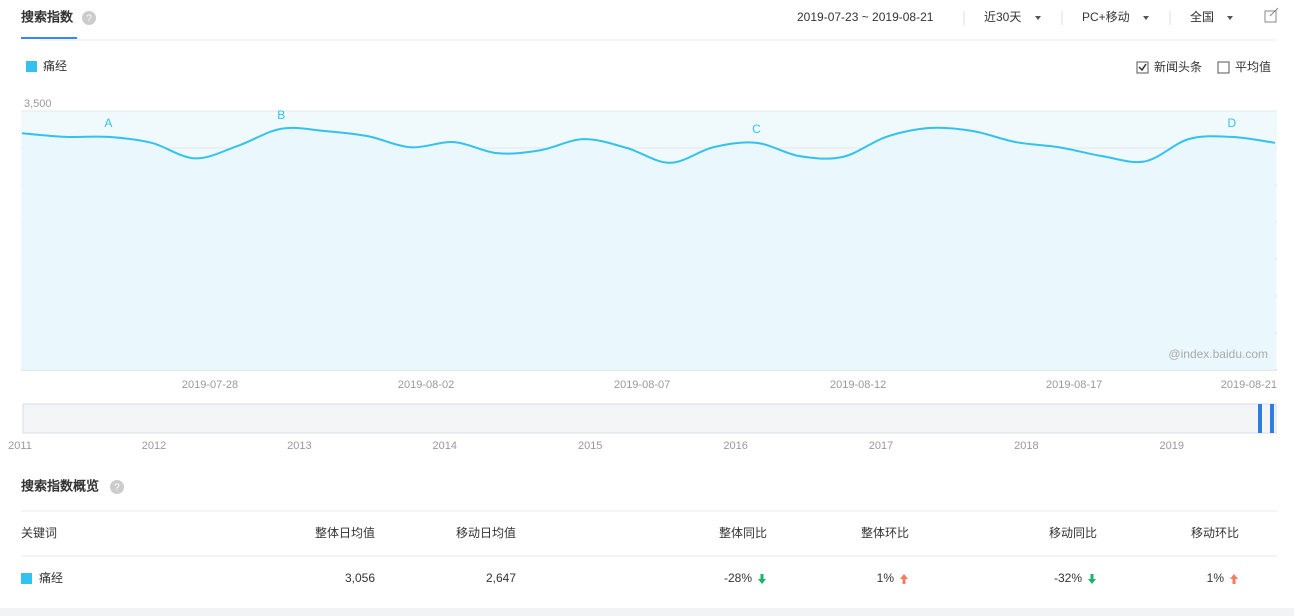  What do you see at coordinates (210, 385) in the screenshot?
I see `x-tick-label: 2019-07-28` at bounding box center [210, 385].